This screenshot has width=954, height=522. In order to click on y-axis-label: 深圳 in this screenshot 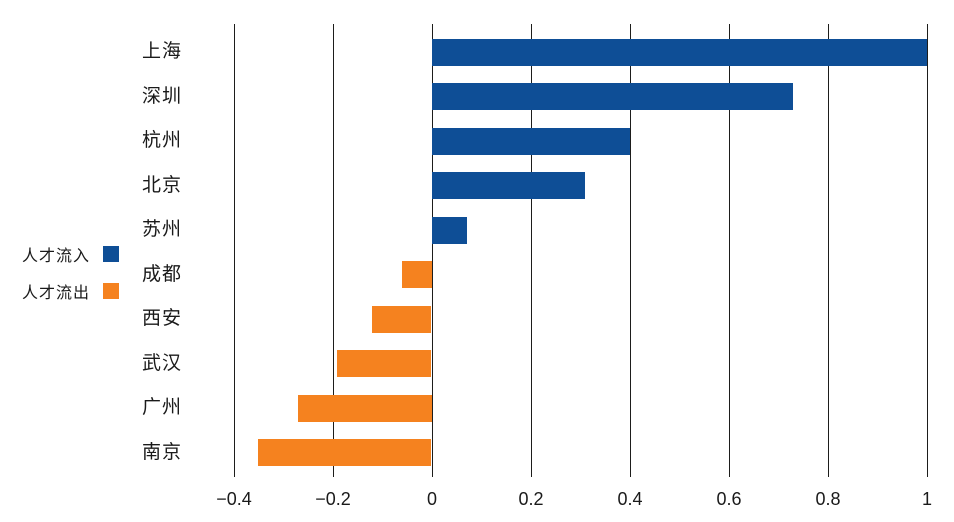, I will do `click(161, 96)`.